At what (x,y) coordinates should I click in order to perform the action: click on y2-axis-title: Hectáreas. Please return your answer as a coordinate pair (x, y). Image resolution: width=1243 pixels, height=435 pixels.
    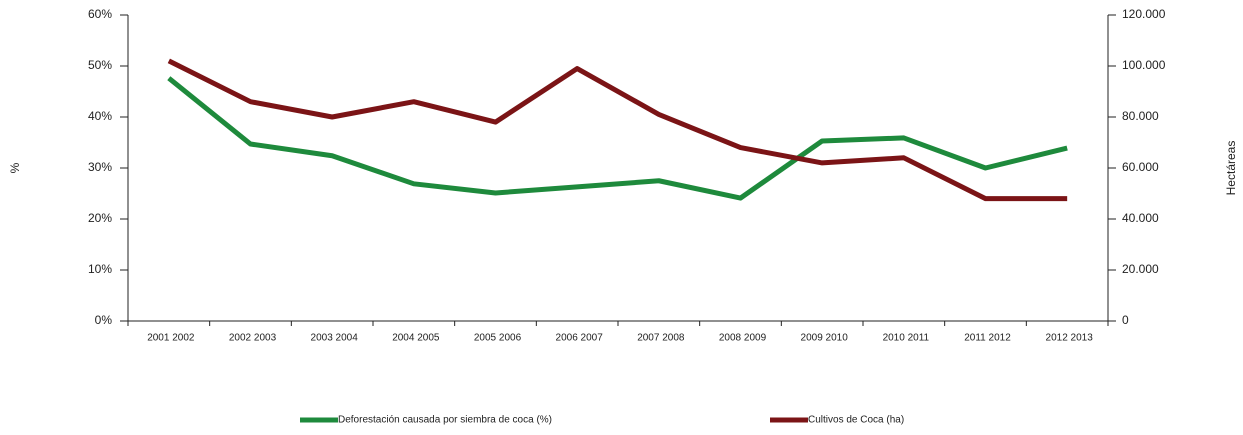
    Looking at the image, I should click on (1231, 168).